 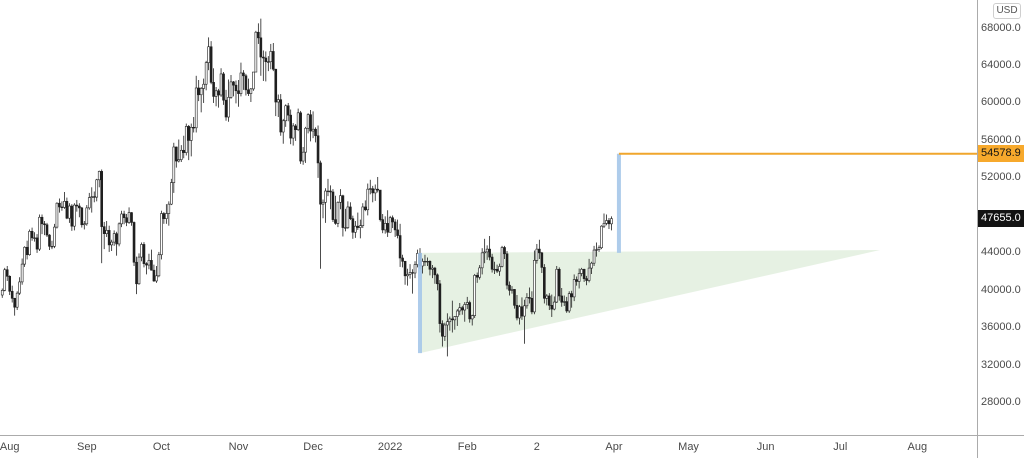 I want to click on target-price-label: 54578.9, so click(x=1001, y=154).